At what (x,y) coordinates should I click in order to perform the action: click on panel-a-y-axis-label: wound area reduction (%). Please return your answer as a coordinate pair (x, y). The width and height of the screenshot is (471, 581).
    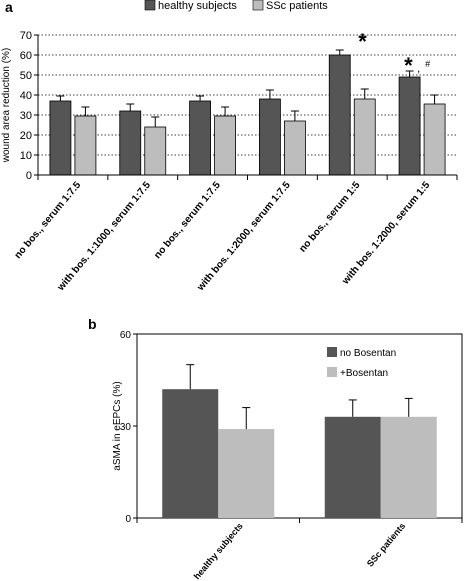
    Looking at the image, I should click on (6, 106).